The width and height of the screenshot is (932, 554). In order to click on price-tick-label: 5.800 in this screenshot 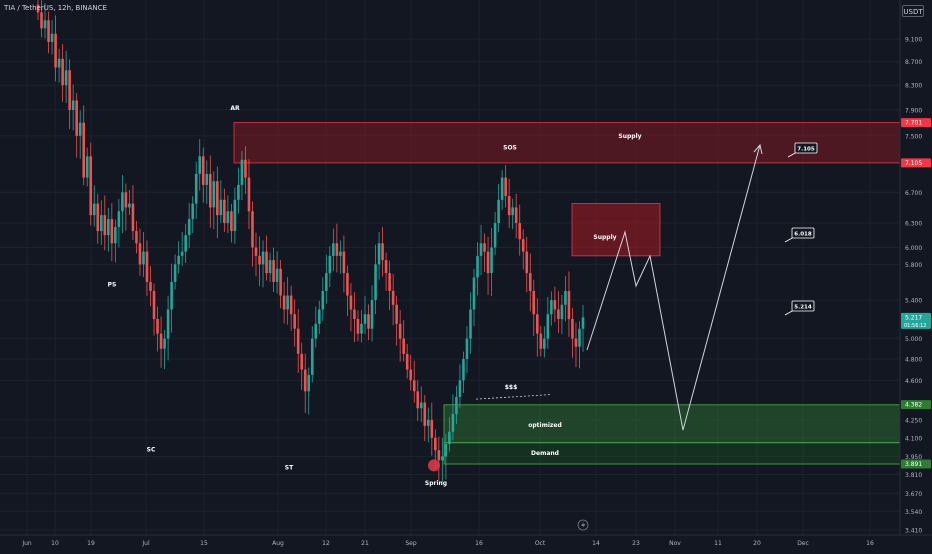, I will do `click(913, 265)`.